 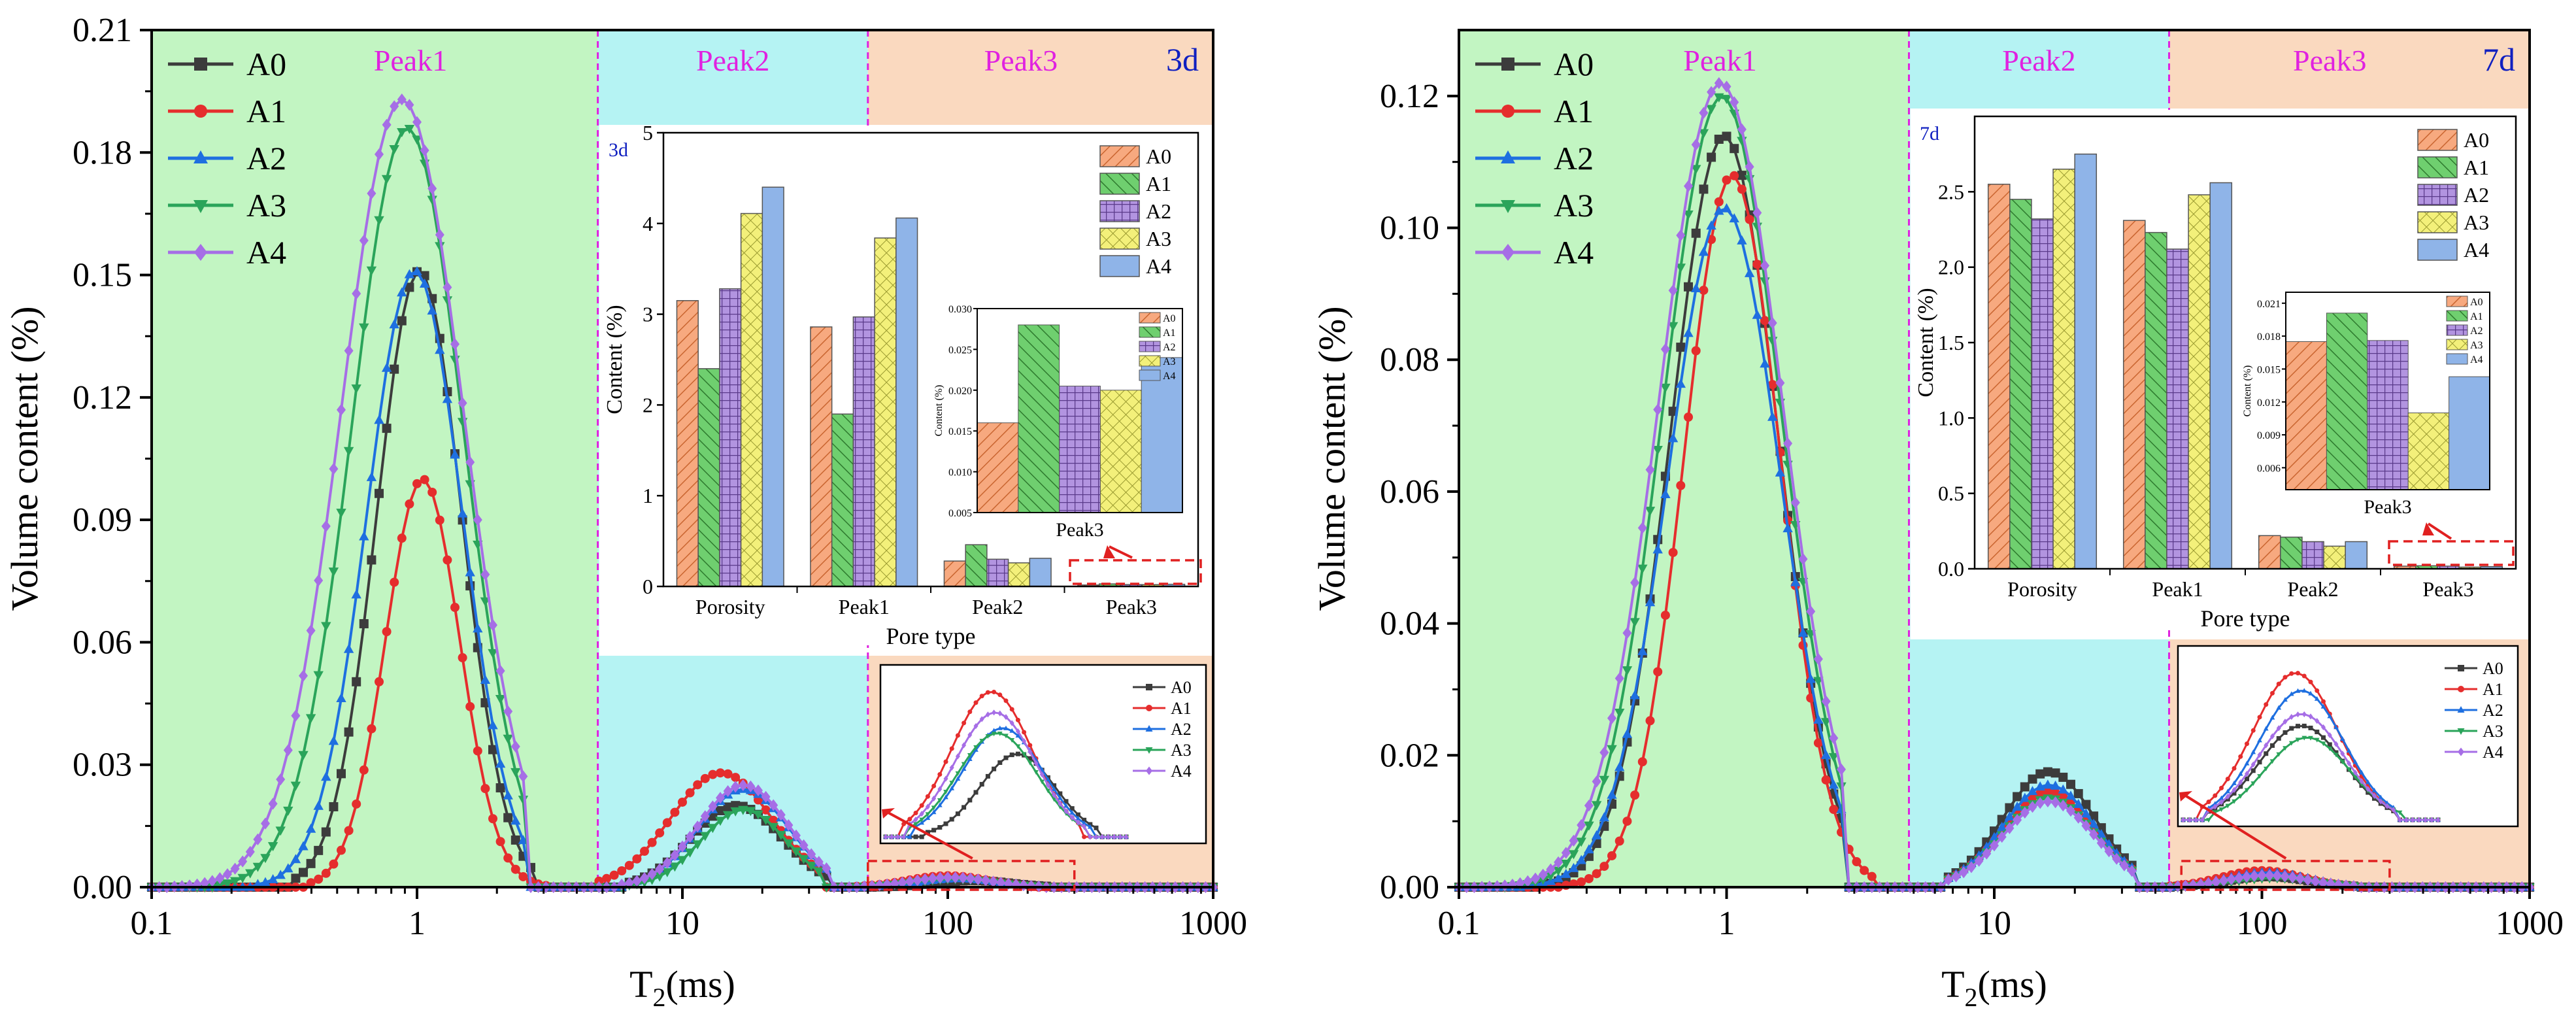 What do you see at coordinates (227, 205) in the screenshot?
I see `legend-item: A3` at bounding box center [227, 205].